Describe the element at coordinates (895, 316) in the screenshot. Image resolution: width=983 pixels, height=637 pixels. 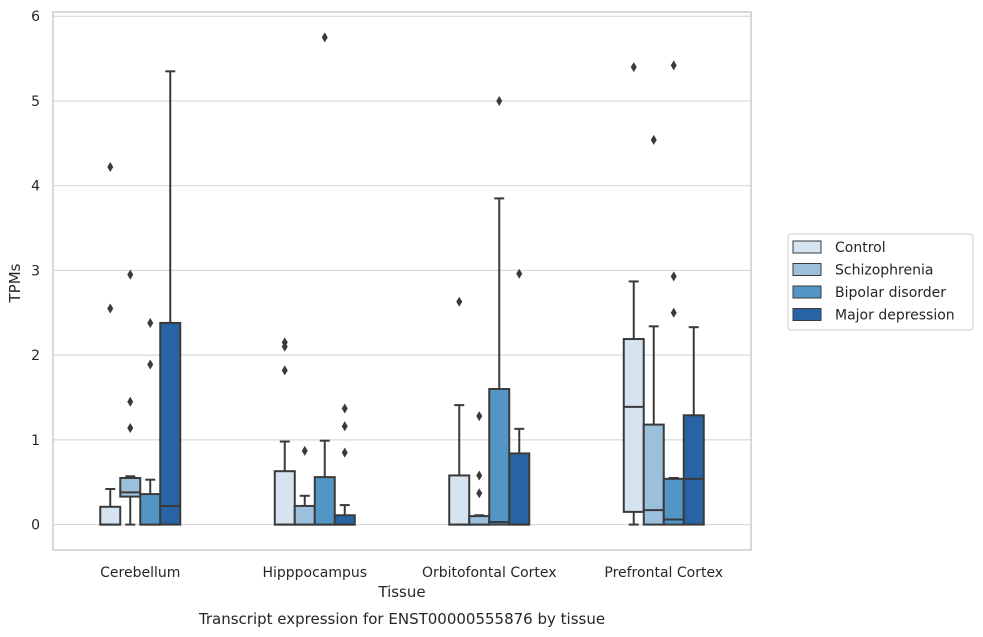
I see `legend-label: Major depression` at that location.